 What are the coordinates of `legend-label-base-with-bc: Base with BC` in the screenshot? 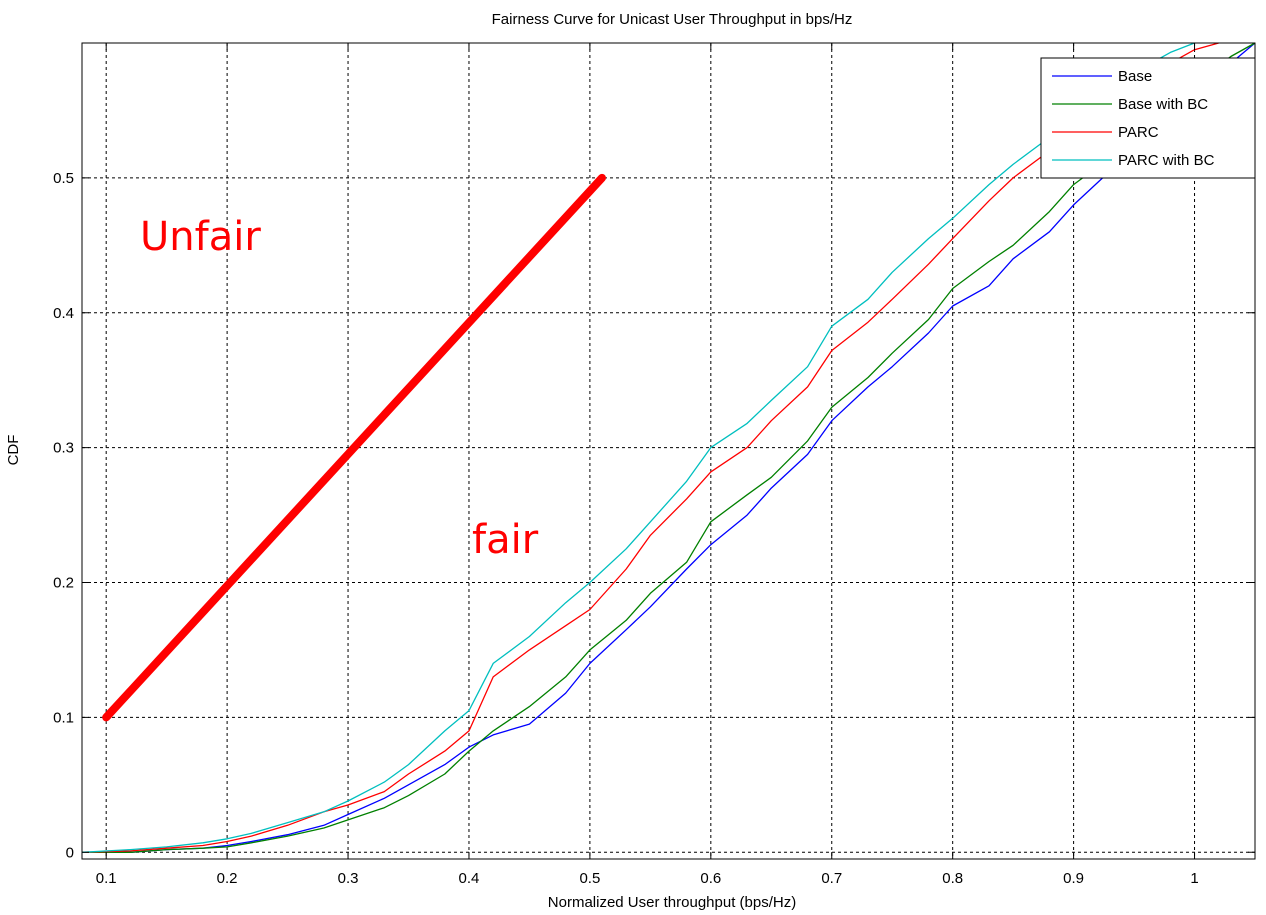 It's located at (1163, 104).